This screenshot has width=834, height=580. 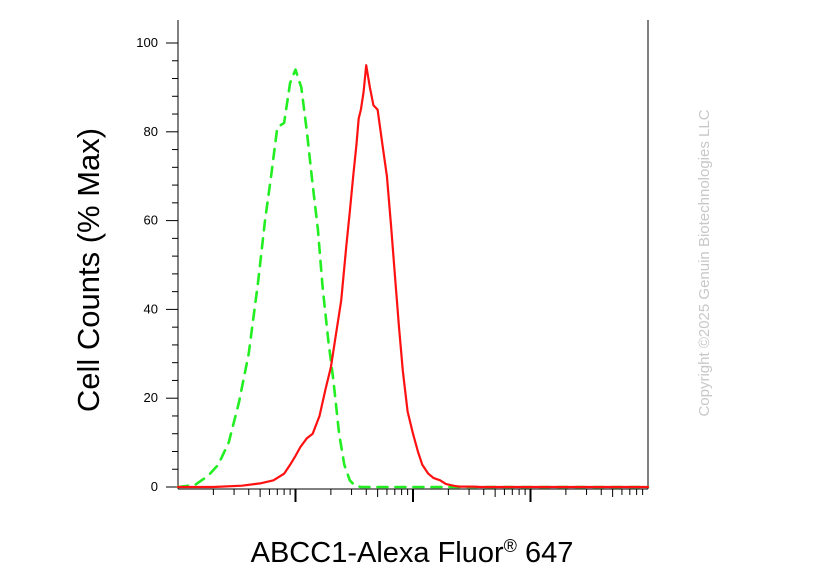 I want to click on y-tick-label: 60, so click(x=151, y=220).